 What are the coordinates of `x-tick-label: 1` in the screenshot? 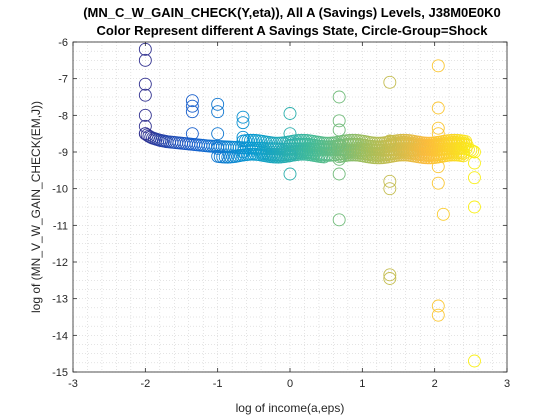 It's located at (362, 384).